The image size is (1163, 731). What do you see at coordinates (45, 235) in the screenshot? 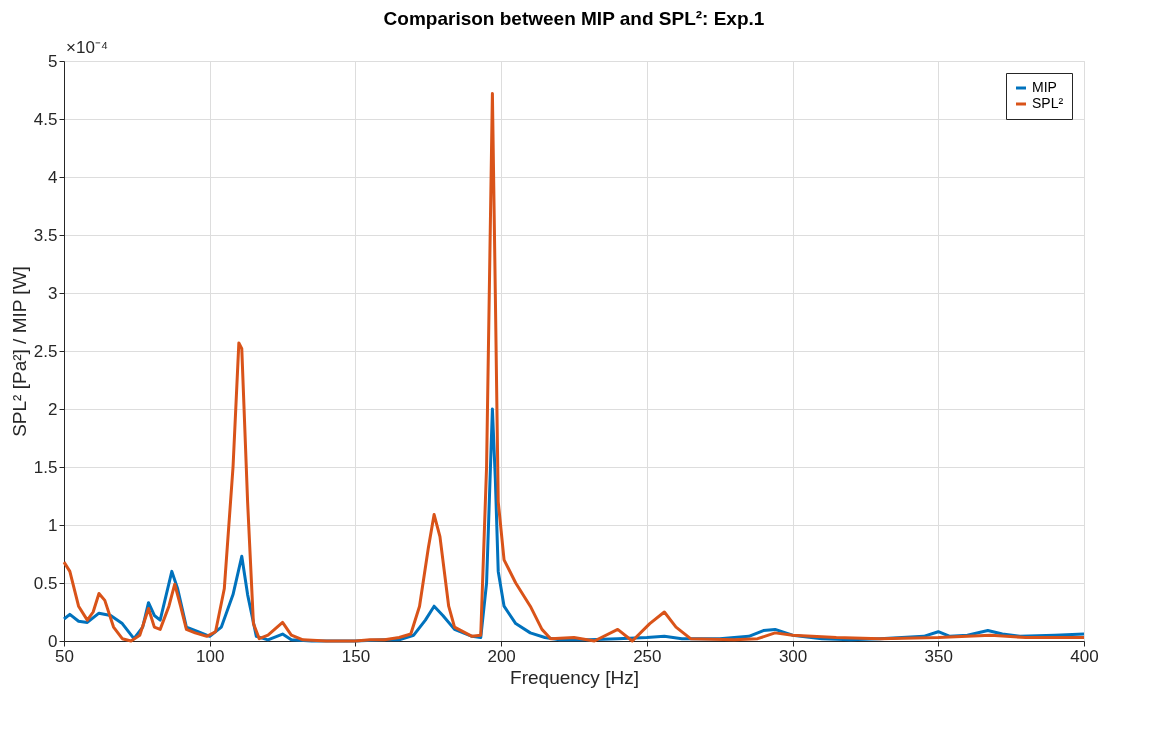
I see `y-tick-label: 3.5` at bounding box center [45, 235].